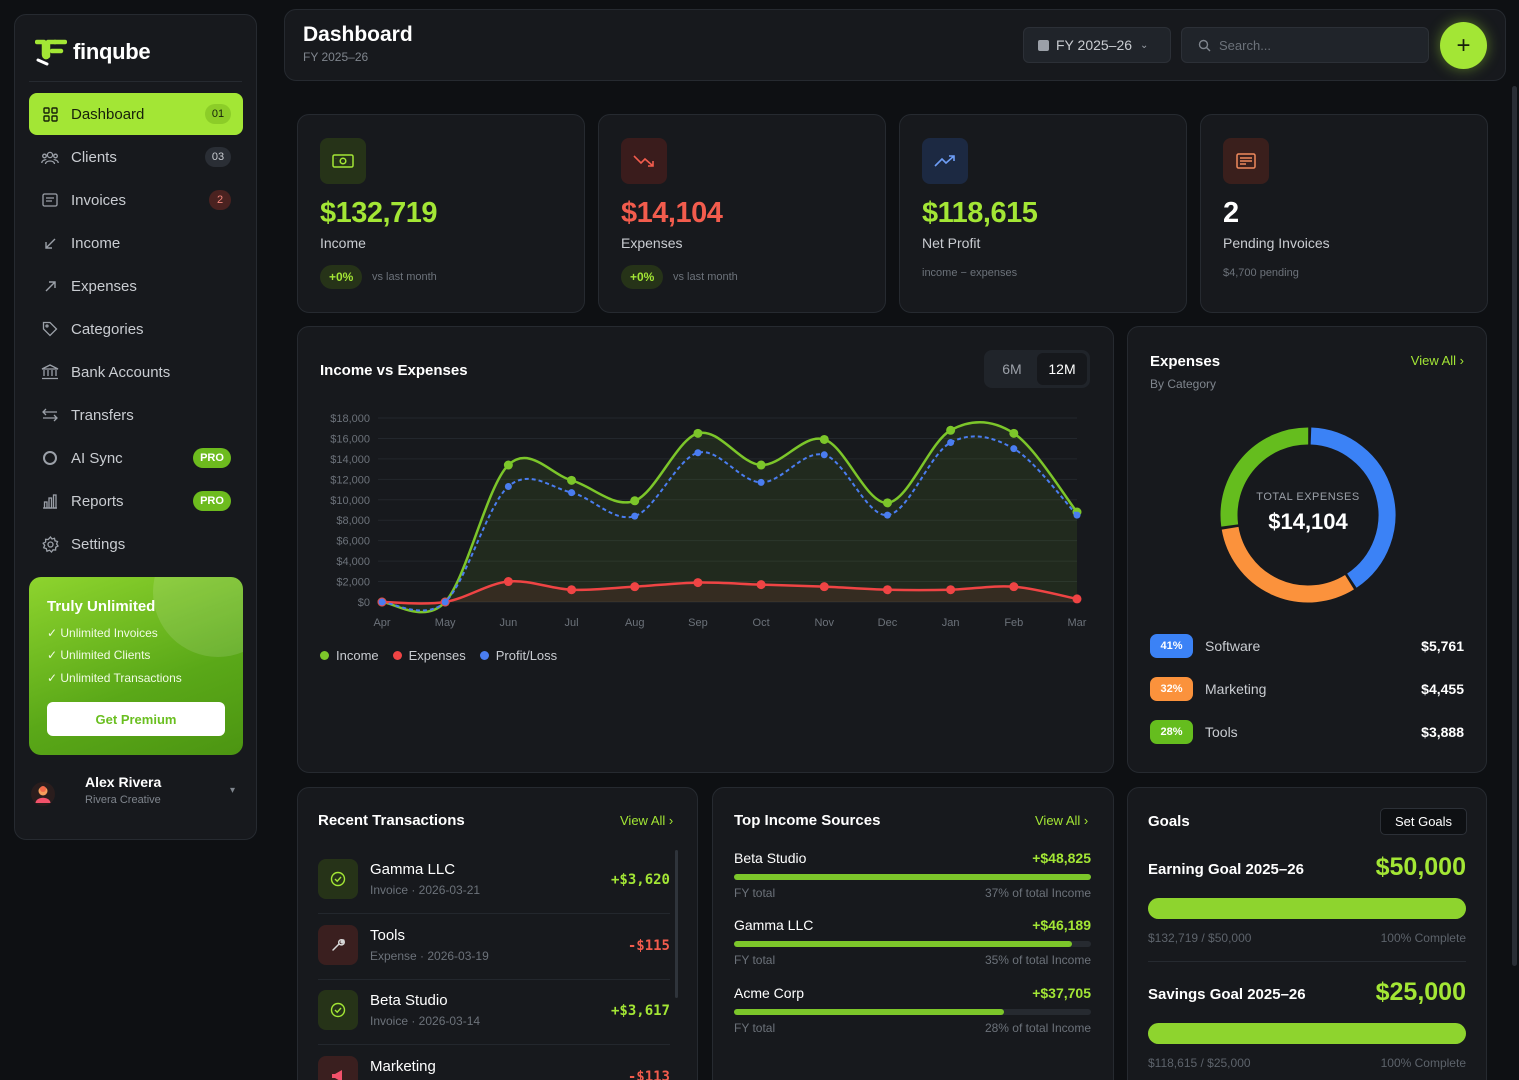  What do you see at coordinates (50, 544) in the screenshot?
I see `gear-icon` at bounding box center [50, 544].